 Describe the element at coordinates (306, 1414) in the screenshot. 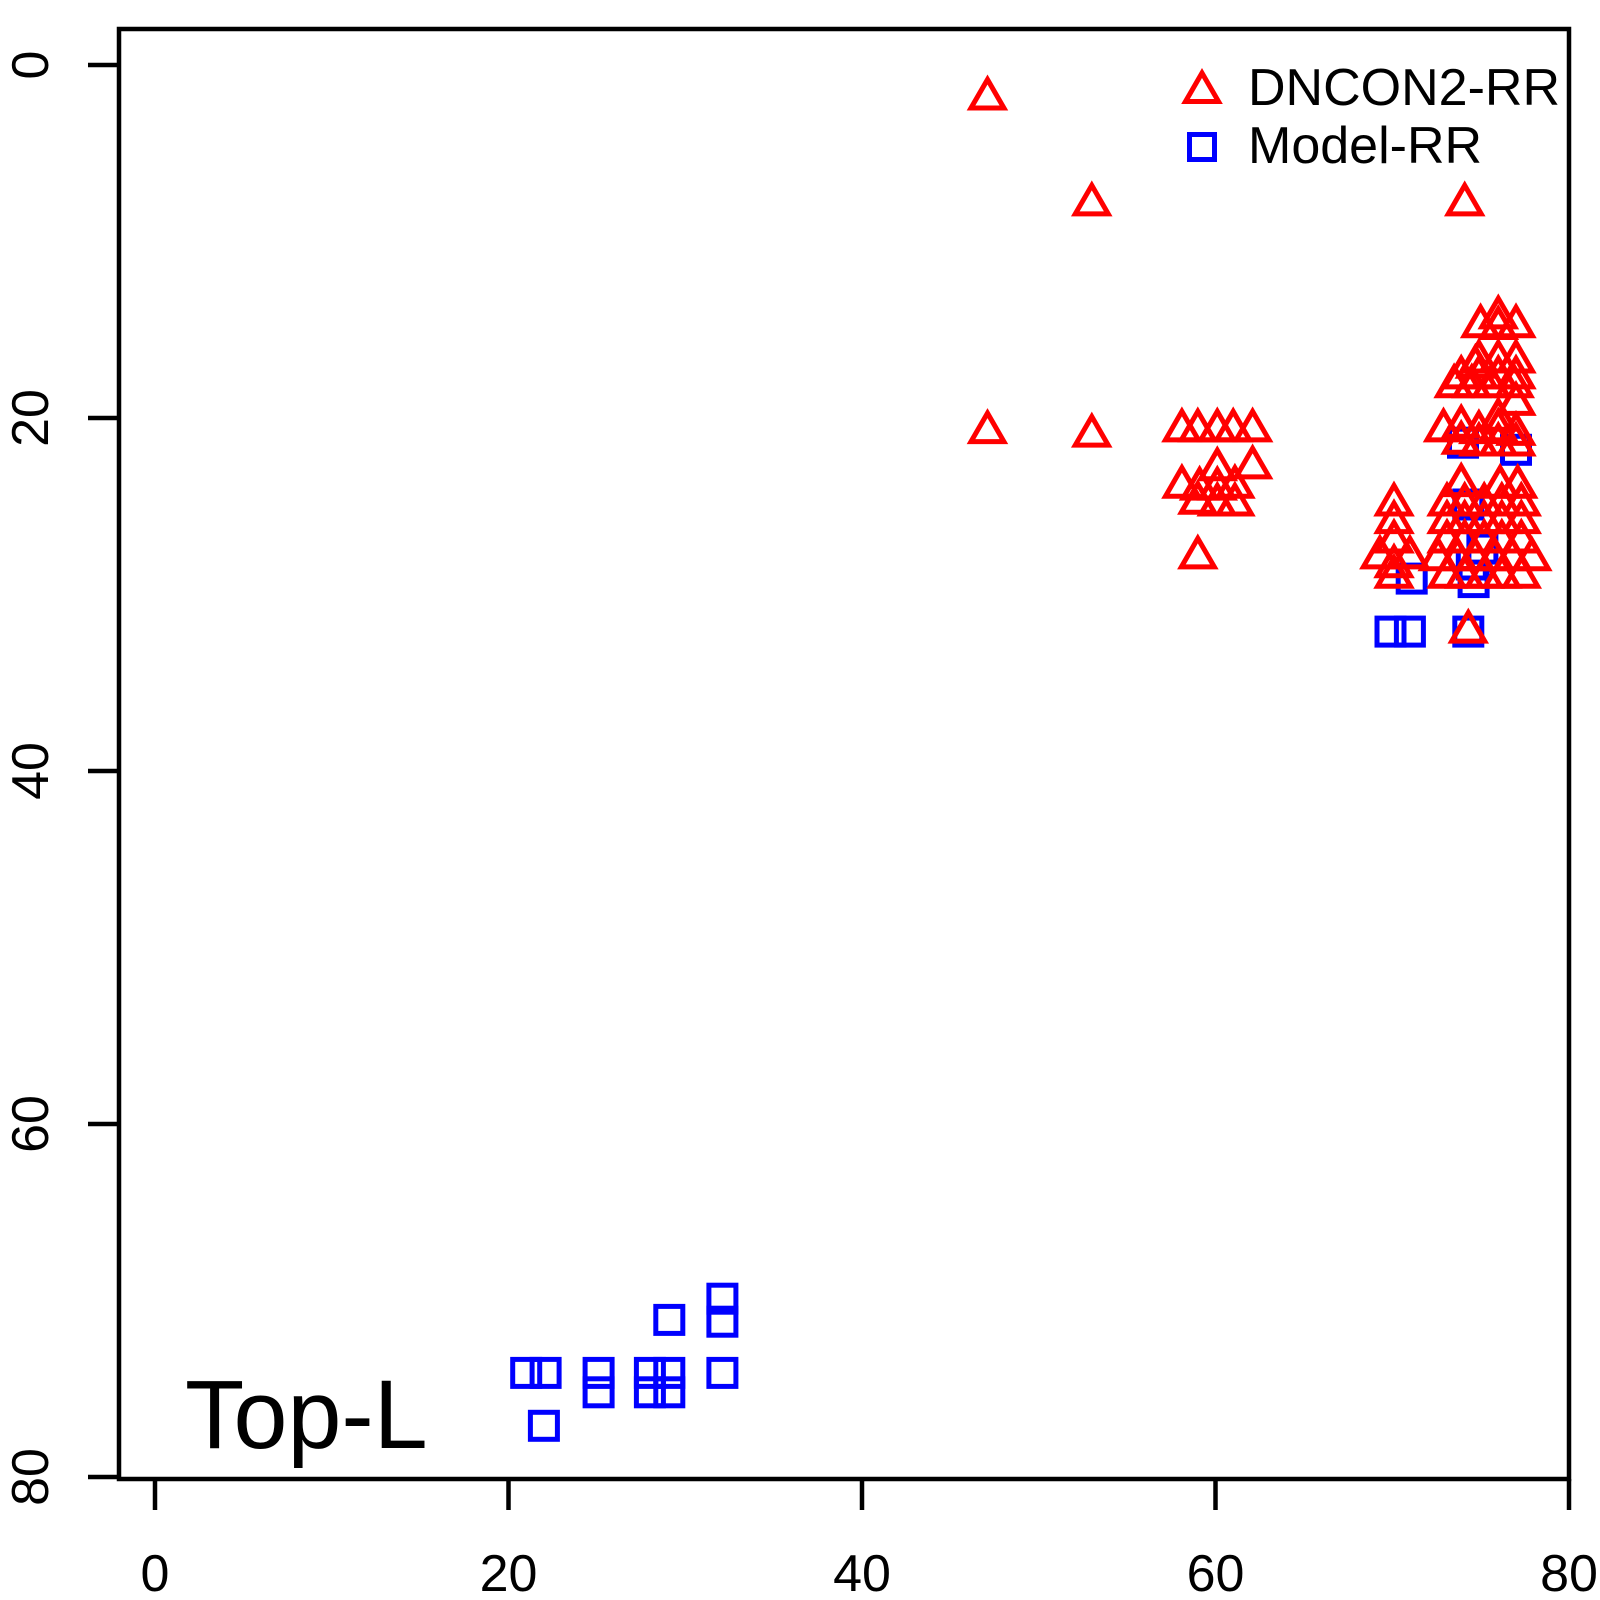

I see `annotation-top-l: Top-L` at that location.